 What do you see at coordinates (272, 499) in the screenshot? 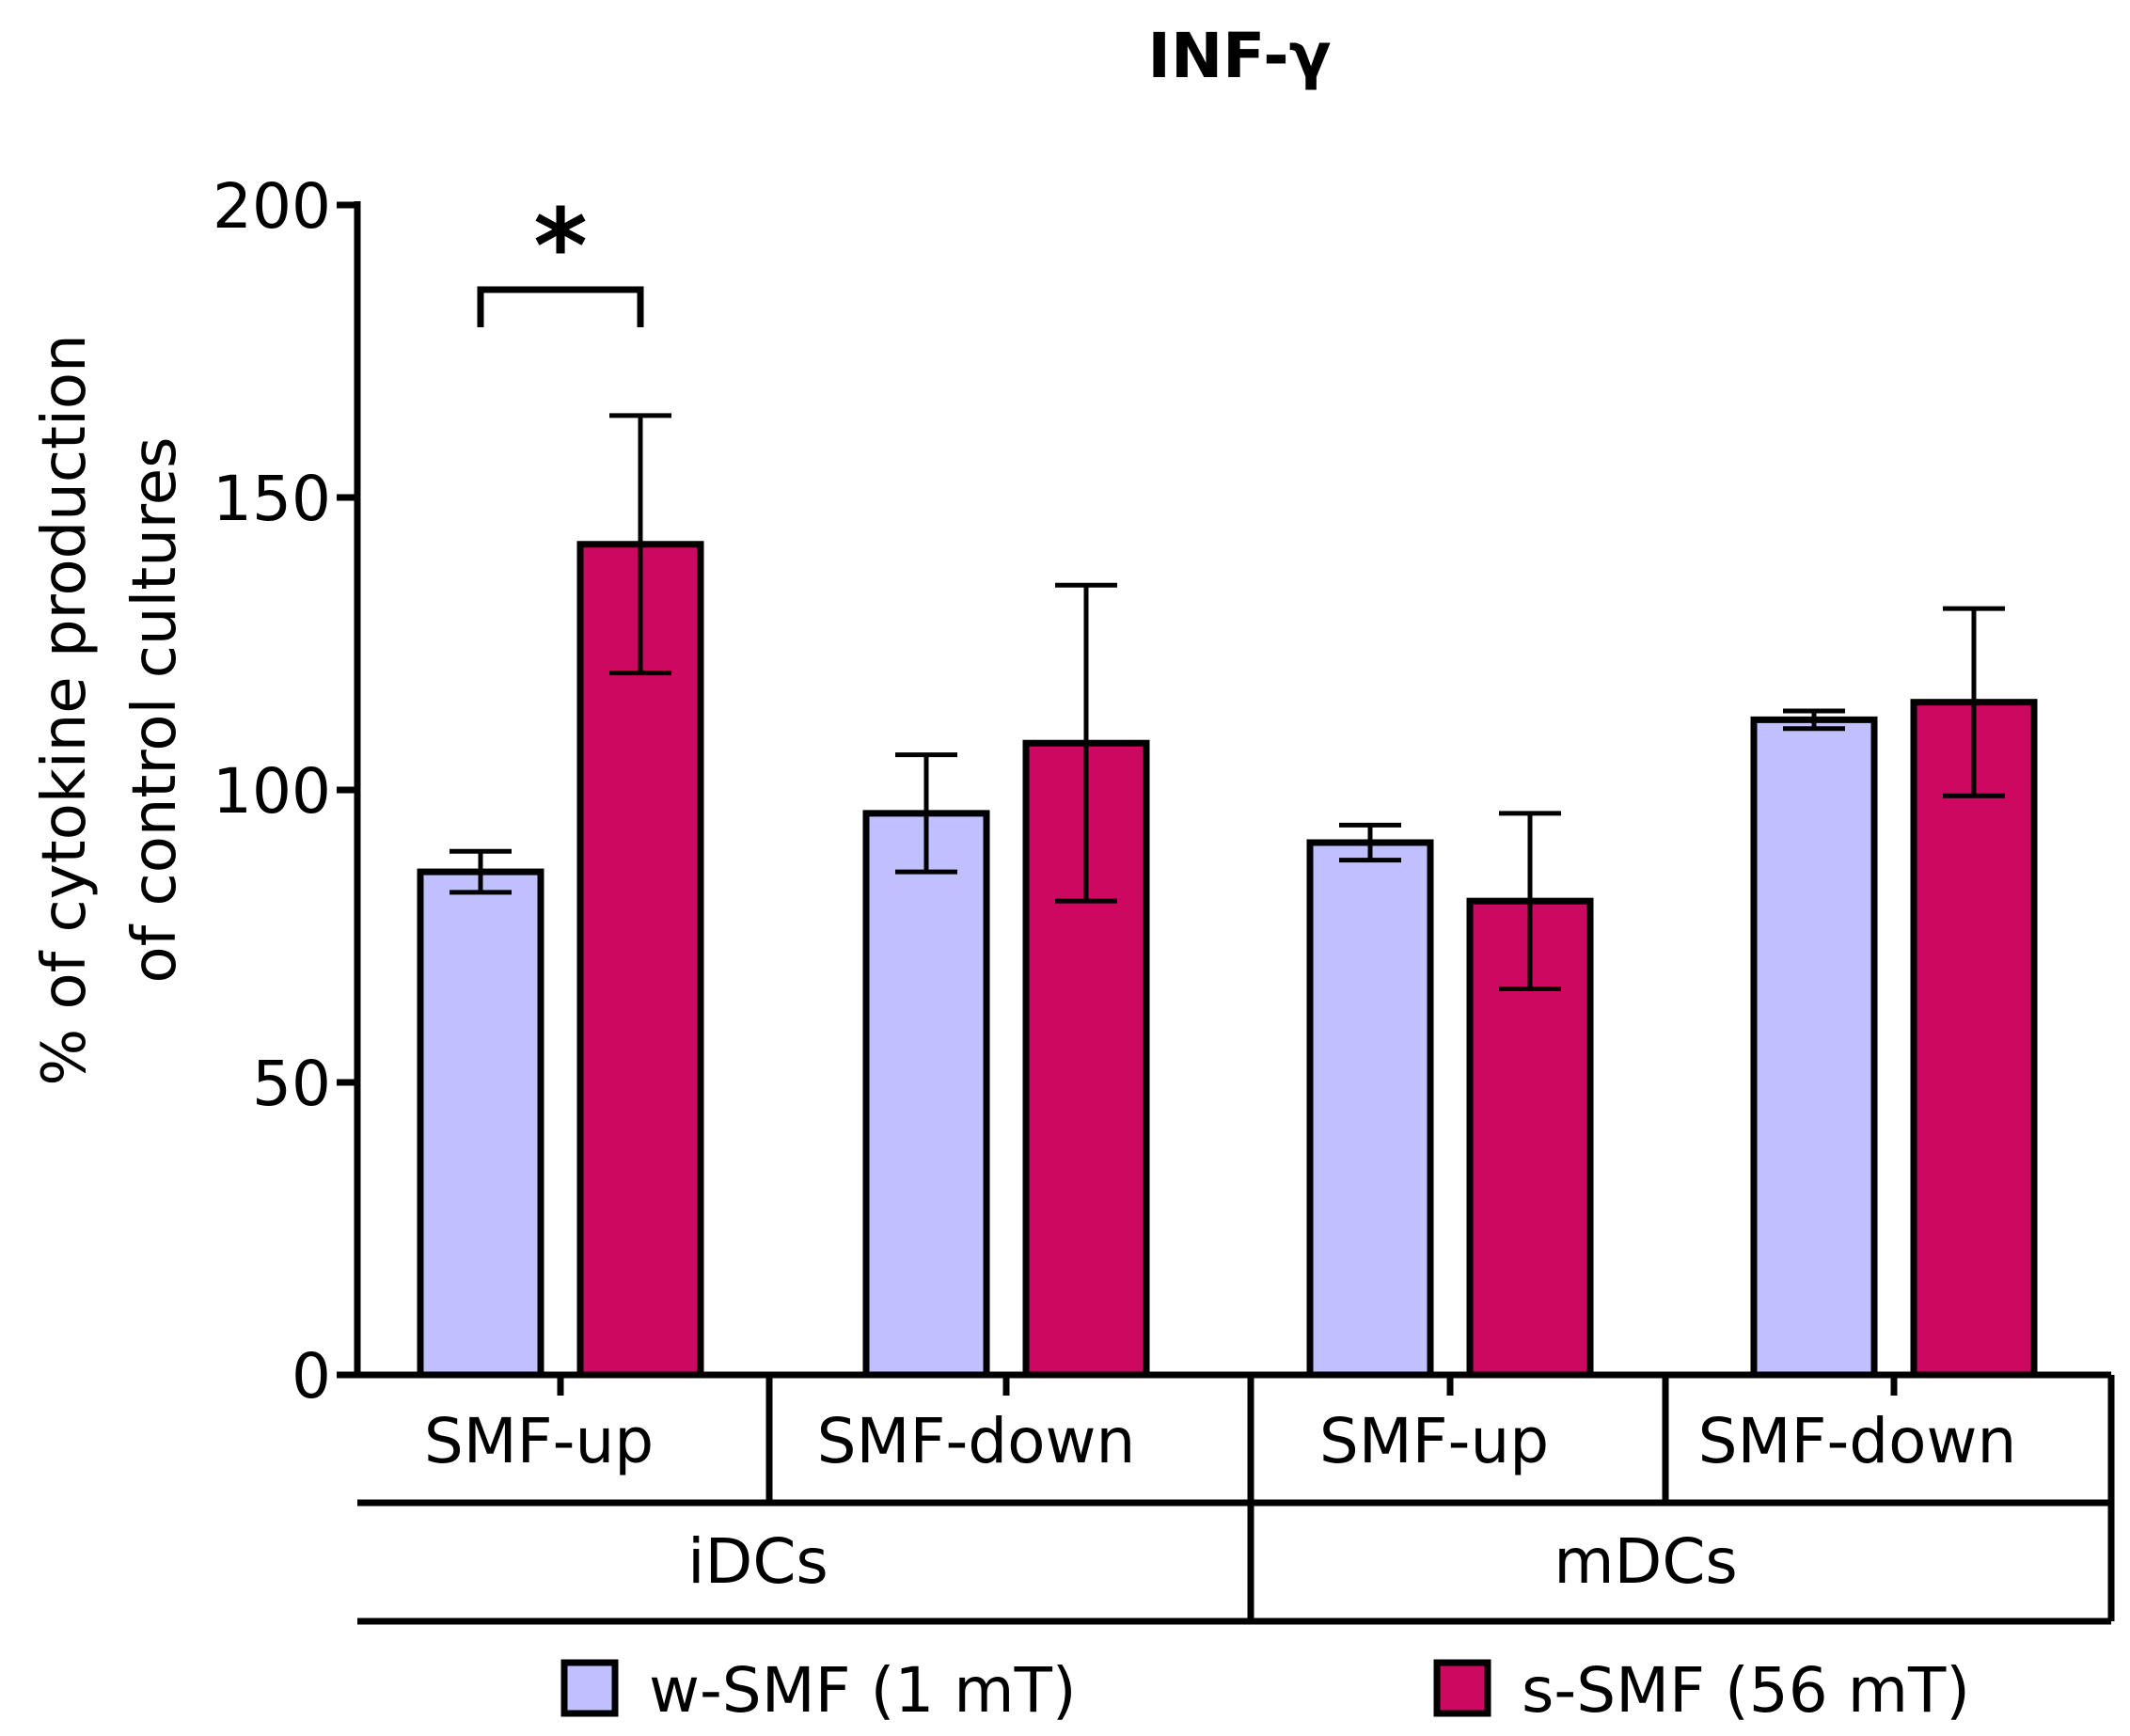
I see `y-tick-label-3: 150` at bounding box center [272, 499].